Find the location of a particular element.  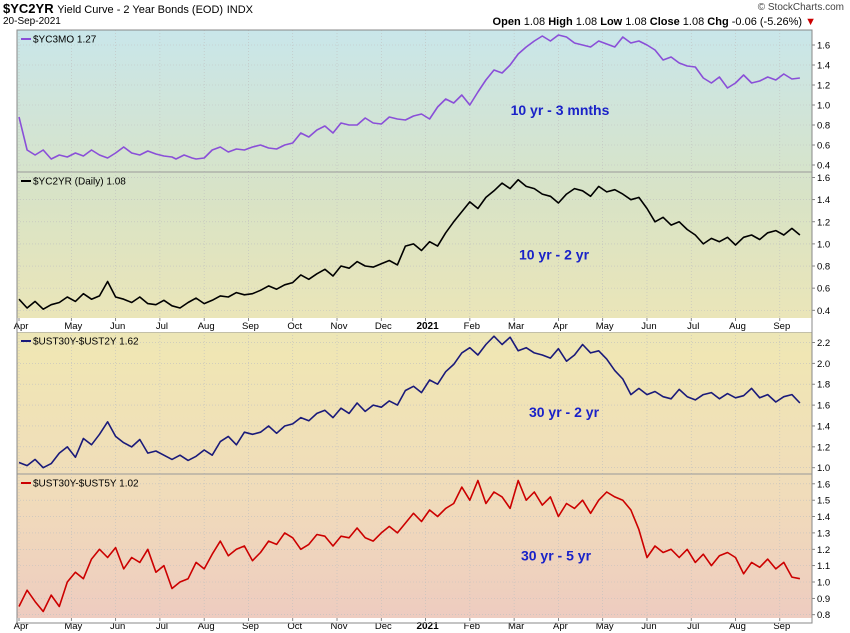

panel-annotation: 30 yr - 2 yr is located at coordinates (564, 412).